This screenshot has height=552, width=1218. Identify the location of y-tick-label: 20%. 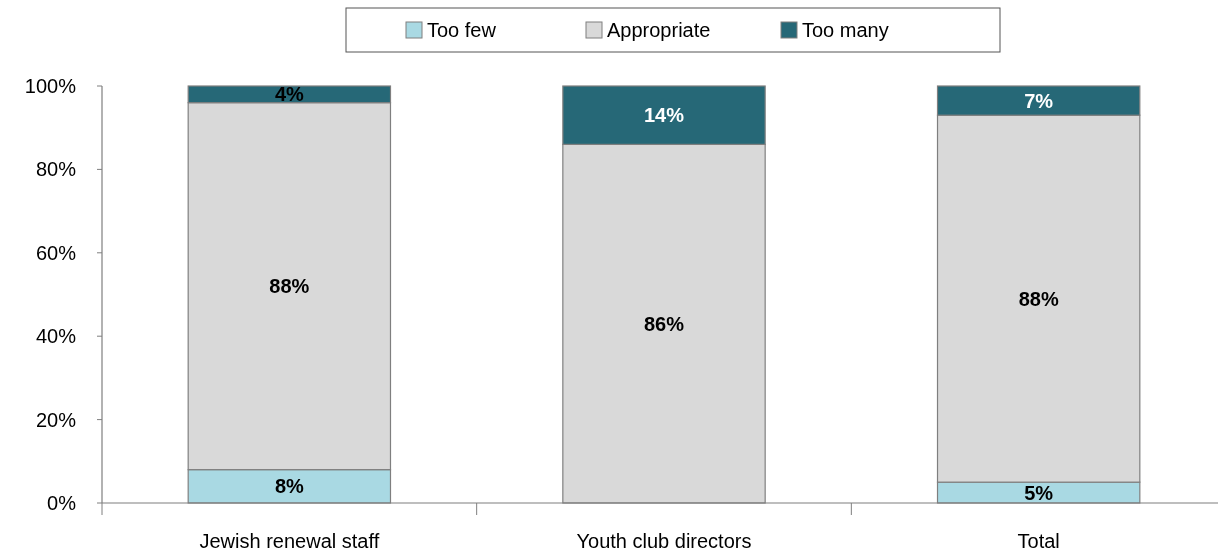
(56, 419).